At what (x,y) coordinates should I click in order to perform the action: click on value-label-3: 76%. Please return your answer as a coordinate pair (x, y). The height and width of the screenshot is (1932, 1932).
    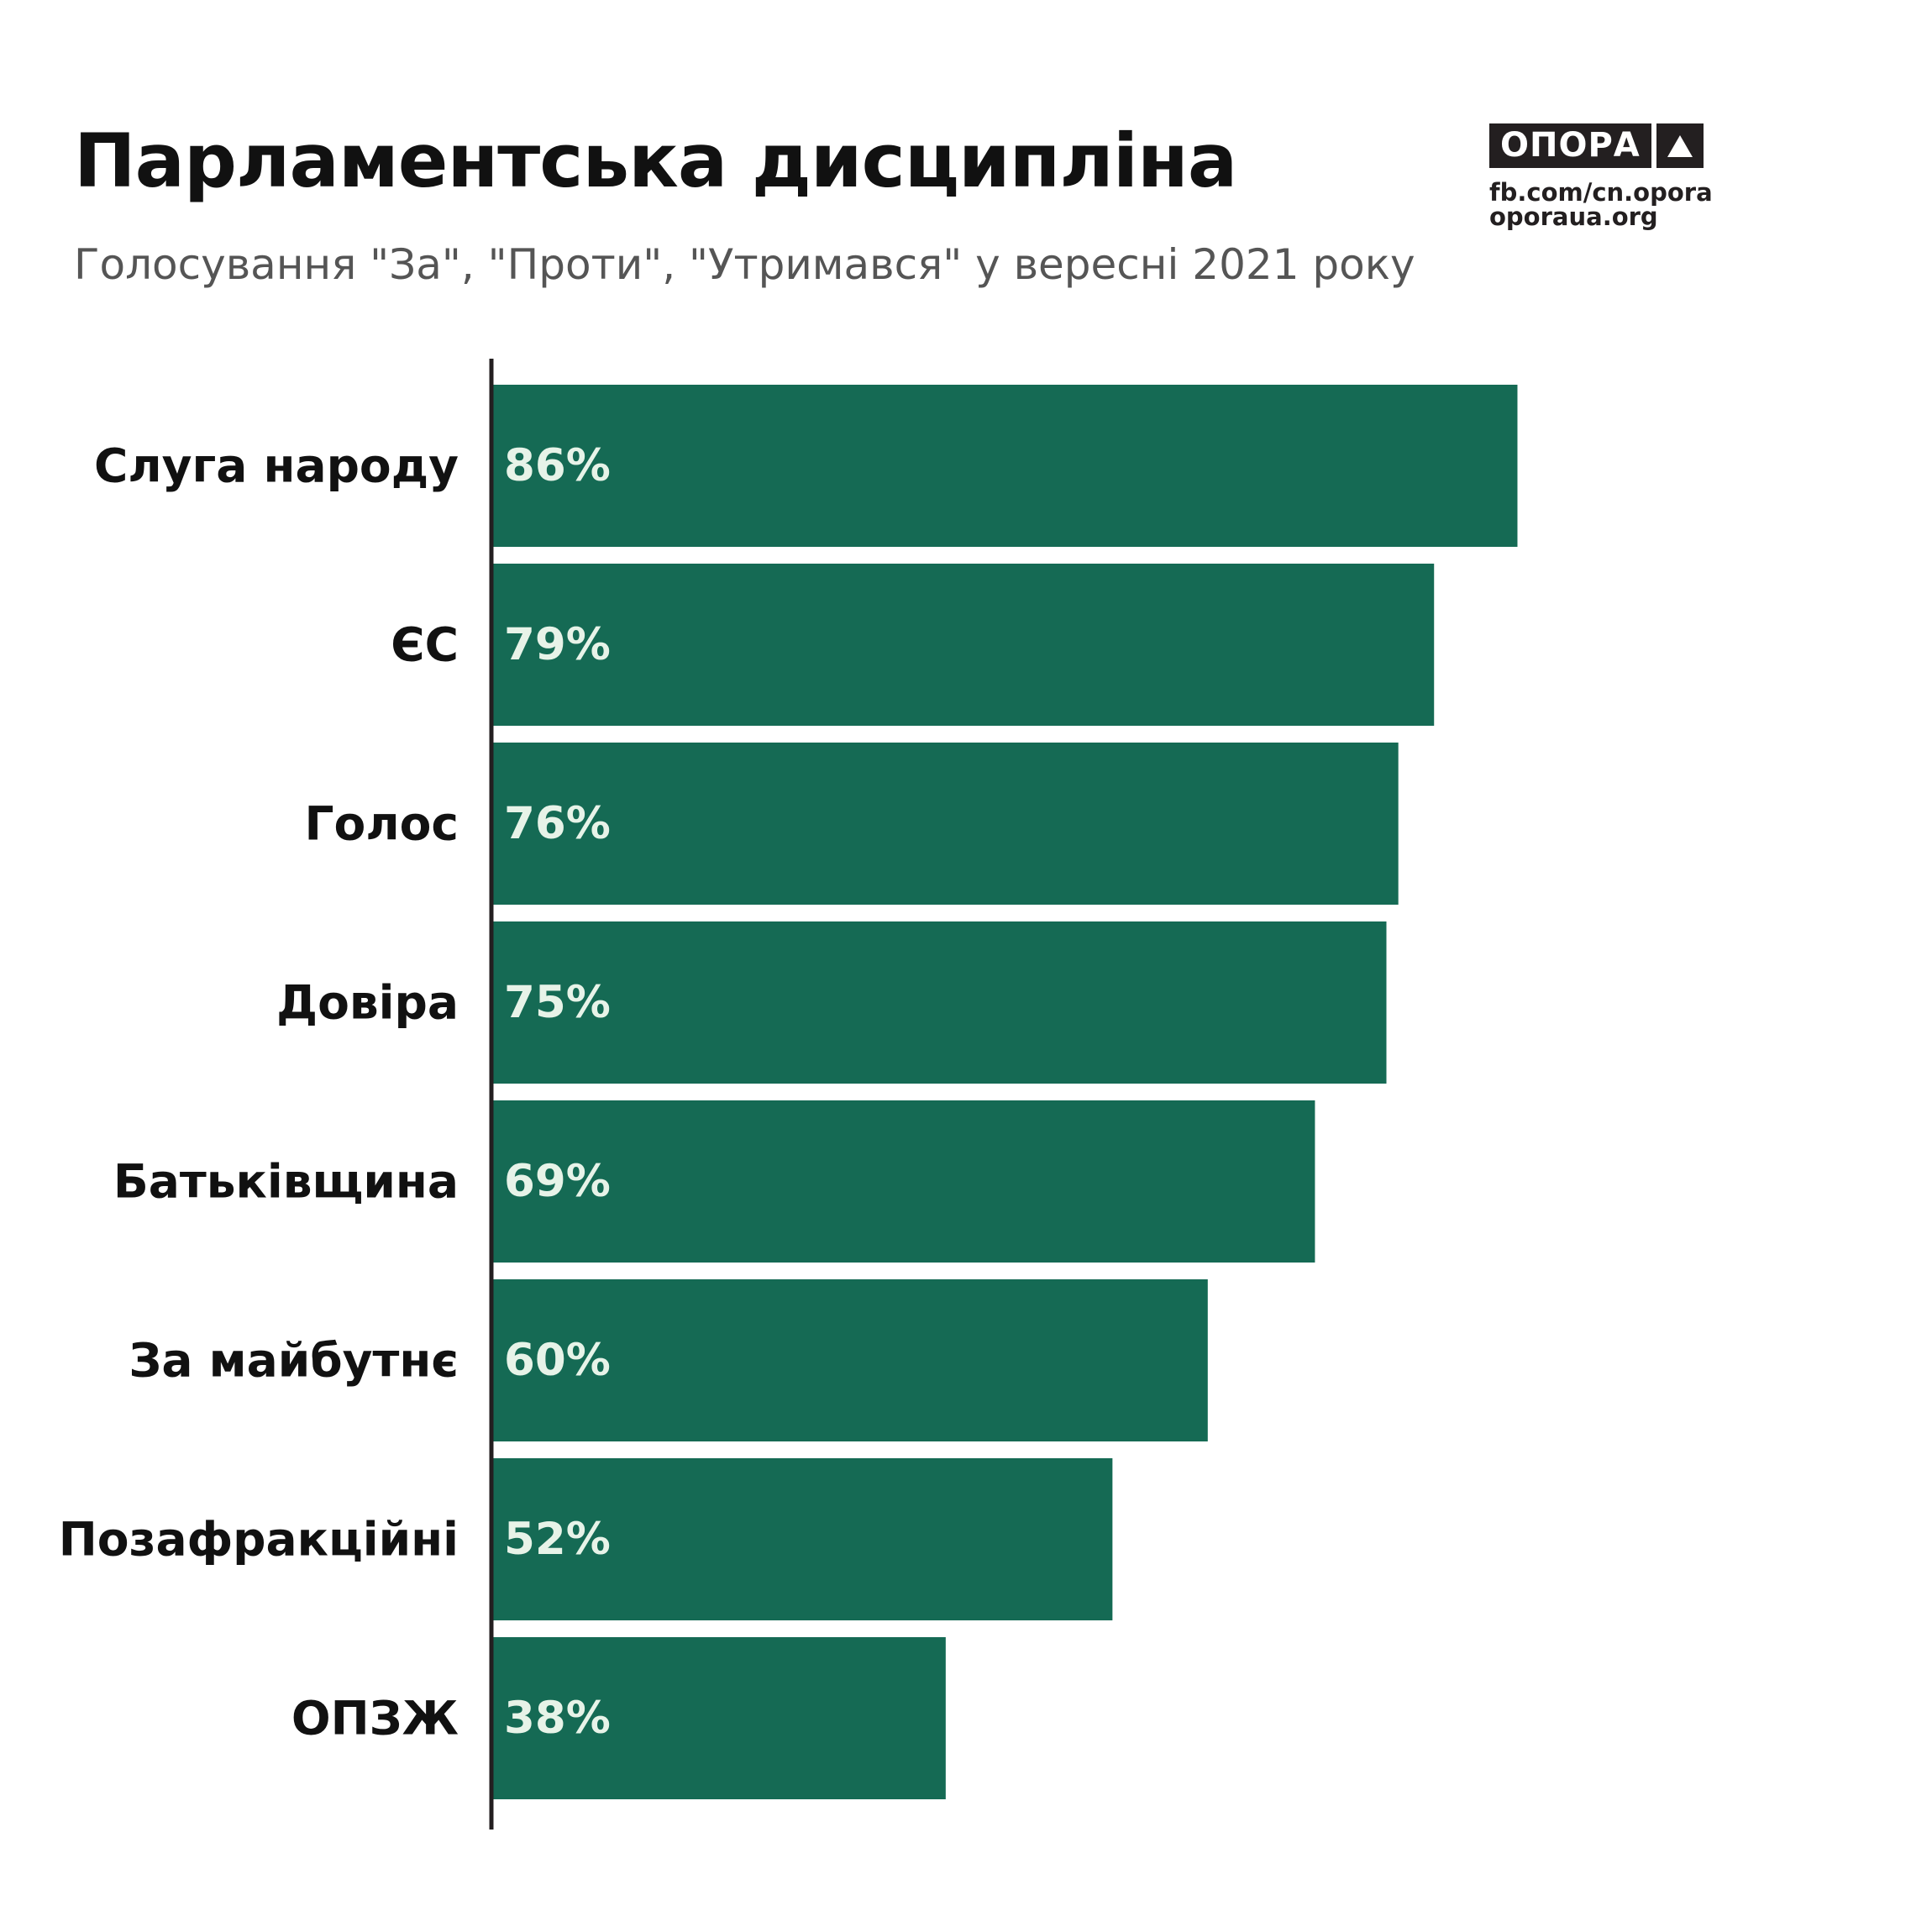
    Looking at the image, I should click on (557, 823).